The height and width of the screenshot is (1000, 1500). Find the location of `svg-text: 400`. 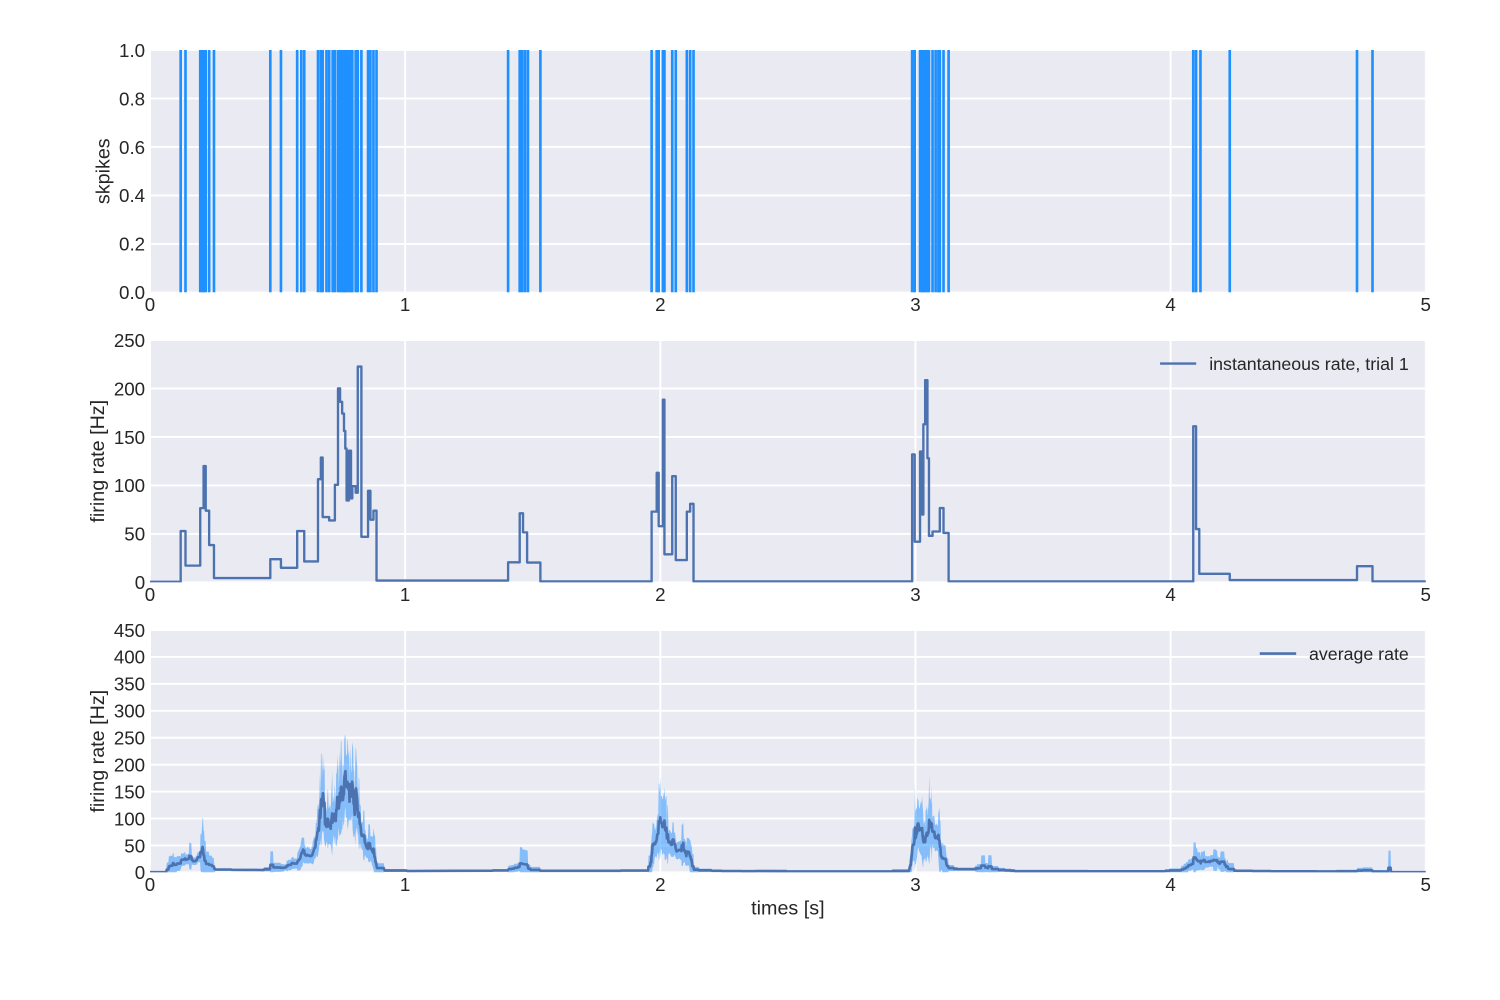

svg-text: 400 is located at coordinates (129, 657).